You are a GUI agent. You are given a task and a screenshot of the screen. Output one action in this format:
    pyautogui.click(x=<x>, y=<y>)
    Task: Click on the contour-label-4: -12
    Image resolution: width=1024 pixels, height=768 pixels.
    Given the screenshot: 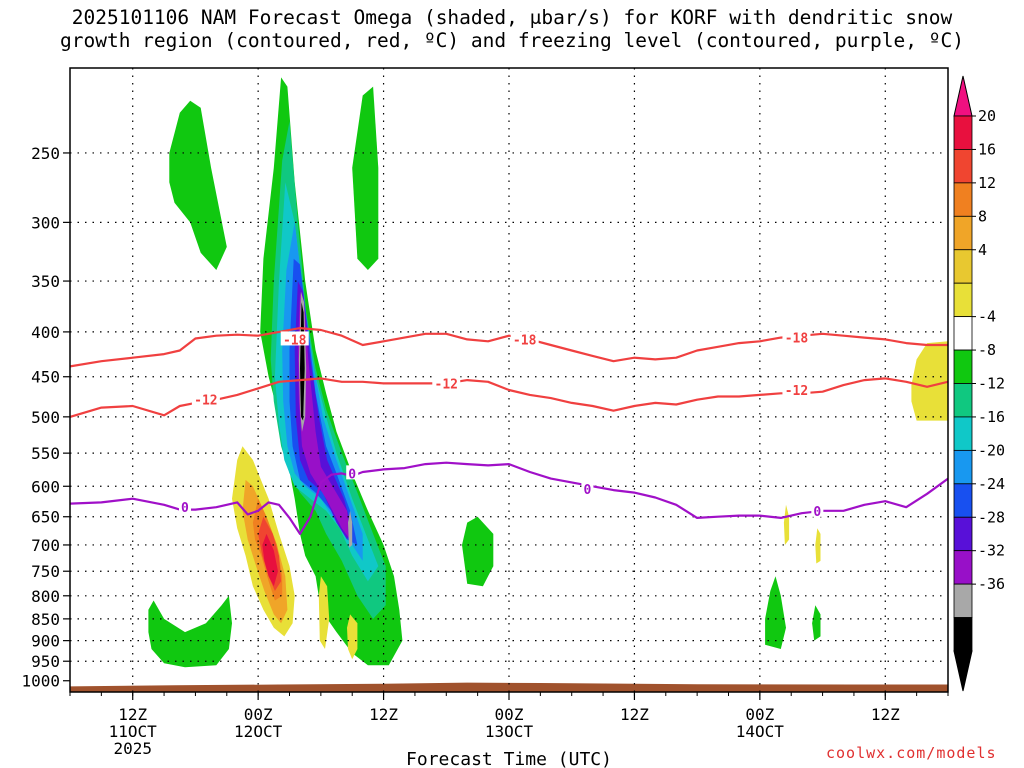 What is the action you would take?
    pyautogui.click(x=446, y=384)
    